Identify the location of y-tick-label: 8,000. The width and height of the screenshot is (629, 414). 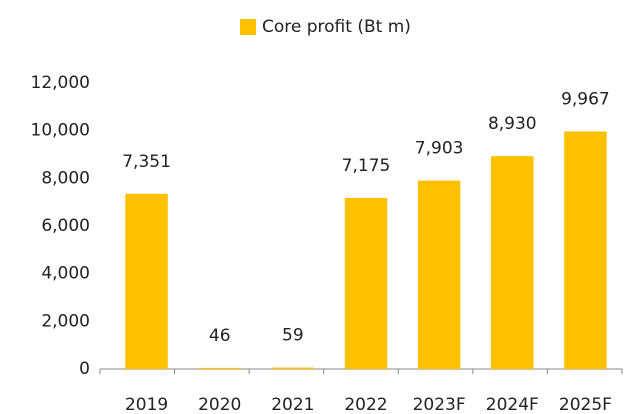
(65, 178).